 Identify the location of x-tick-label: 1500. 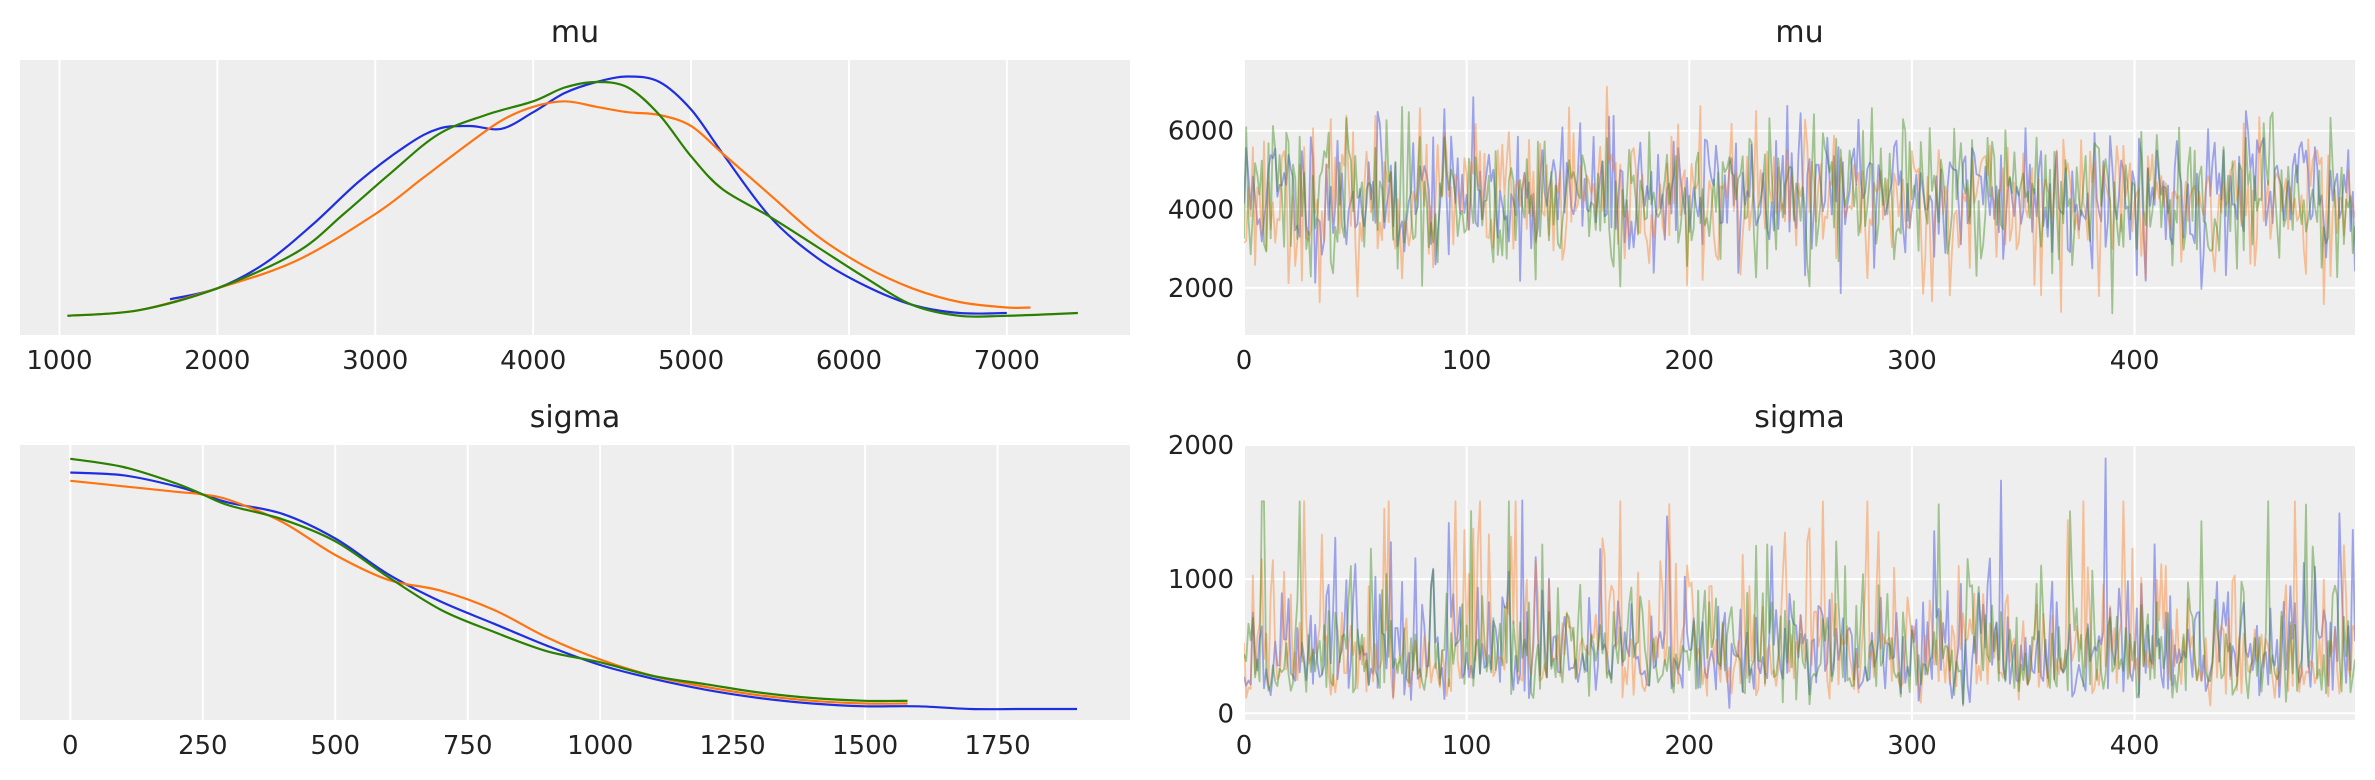
(865, 746).